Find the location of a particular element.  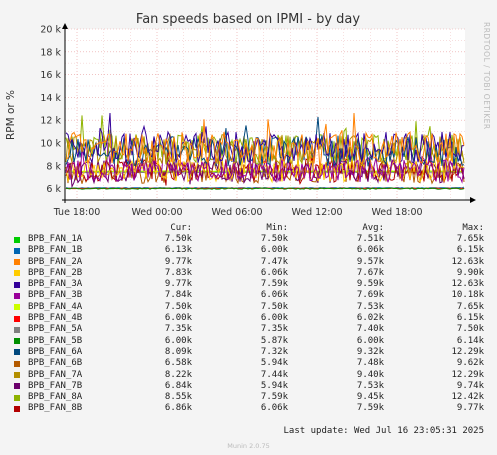

last-update: Last update: Wed Jul 16 23:05:31 2025 is located at coordinates (383, 431).